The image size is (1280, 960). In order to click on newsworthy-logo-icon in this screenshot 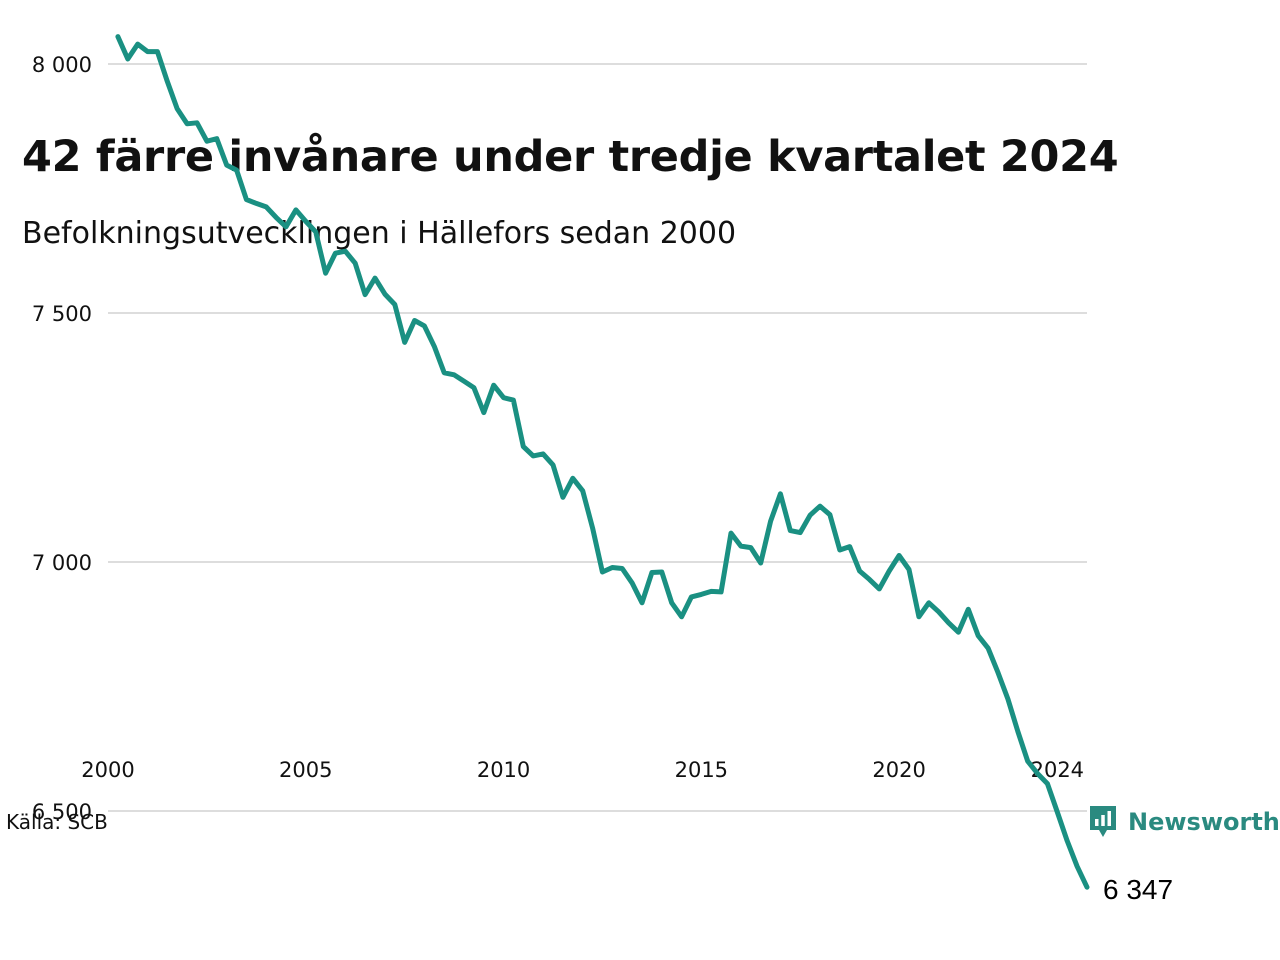, I will do `click(1103, 821)`.